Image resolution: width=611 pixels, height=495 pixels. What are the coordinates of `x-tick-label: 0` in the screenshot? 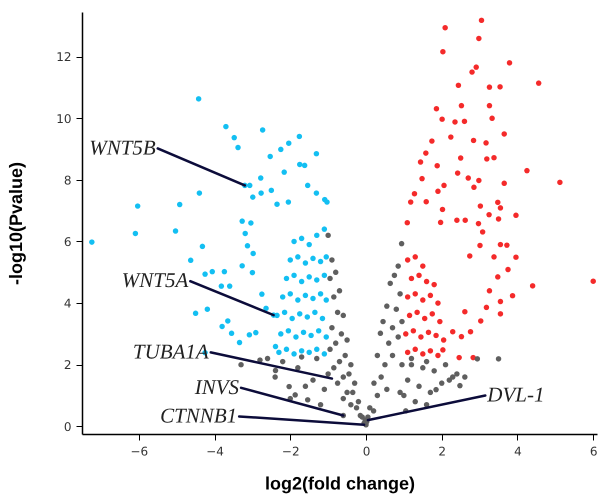 It's located at (366, 451).